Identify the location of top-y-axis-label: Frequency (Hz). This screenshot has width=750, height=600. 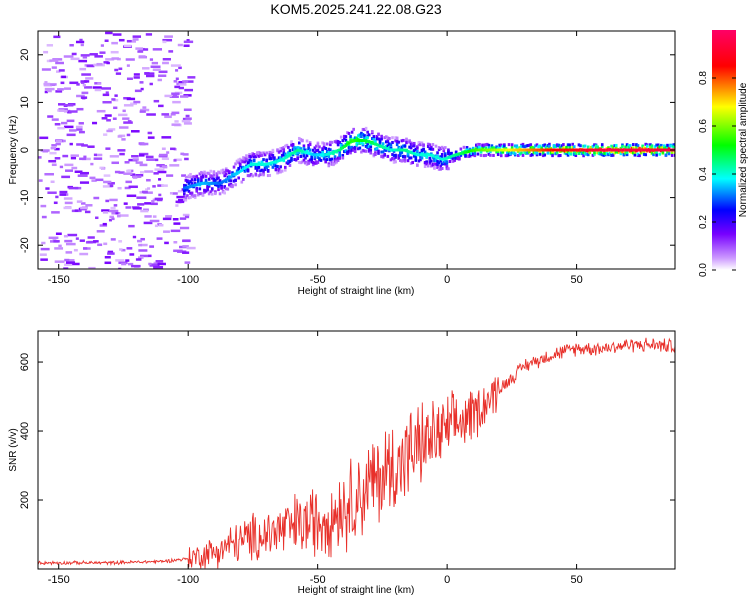
(13, 150).